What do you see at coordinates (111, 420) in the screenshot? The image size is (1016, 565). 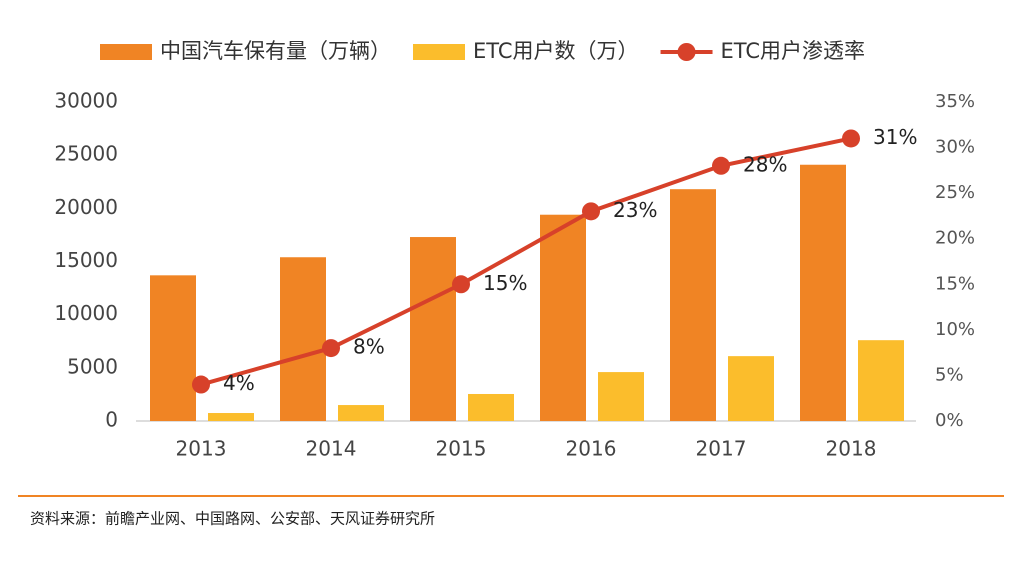 I see `y-tick-label: 0` at bounding box center [111, 420].